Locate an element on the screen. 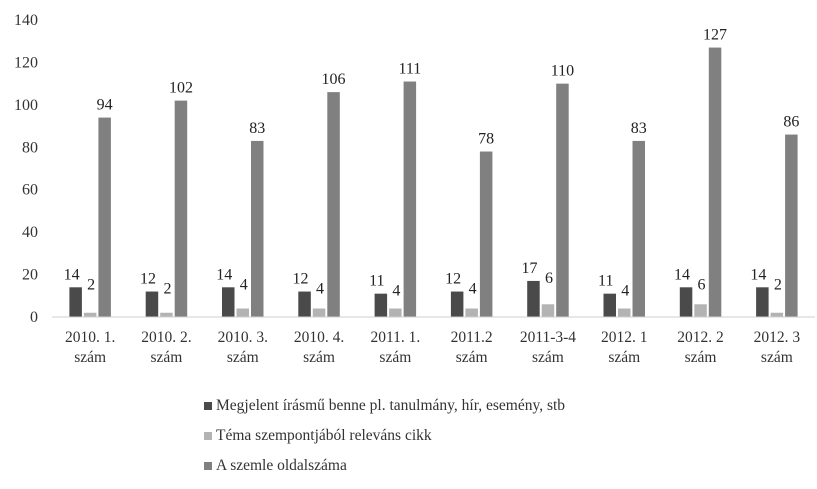 This screenshot has height=489, width=817. data-label: 102 is located at coordinates (181, 88).